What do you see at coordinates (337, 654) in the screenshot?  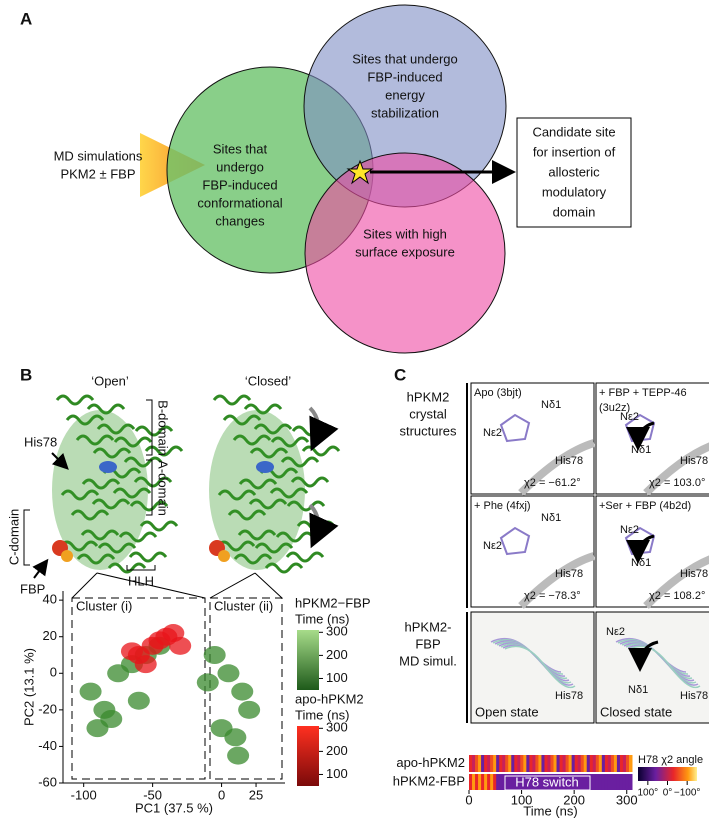 I see `colorbar-tick-label: 200` at bounding box center [337, 654].